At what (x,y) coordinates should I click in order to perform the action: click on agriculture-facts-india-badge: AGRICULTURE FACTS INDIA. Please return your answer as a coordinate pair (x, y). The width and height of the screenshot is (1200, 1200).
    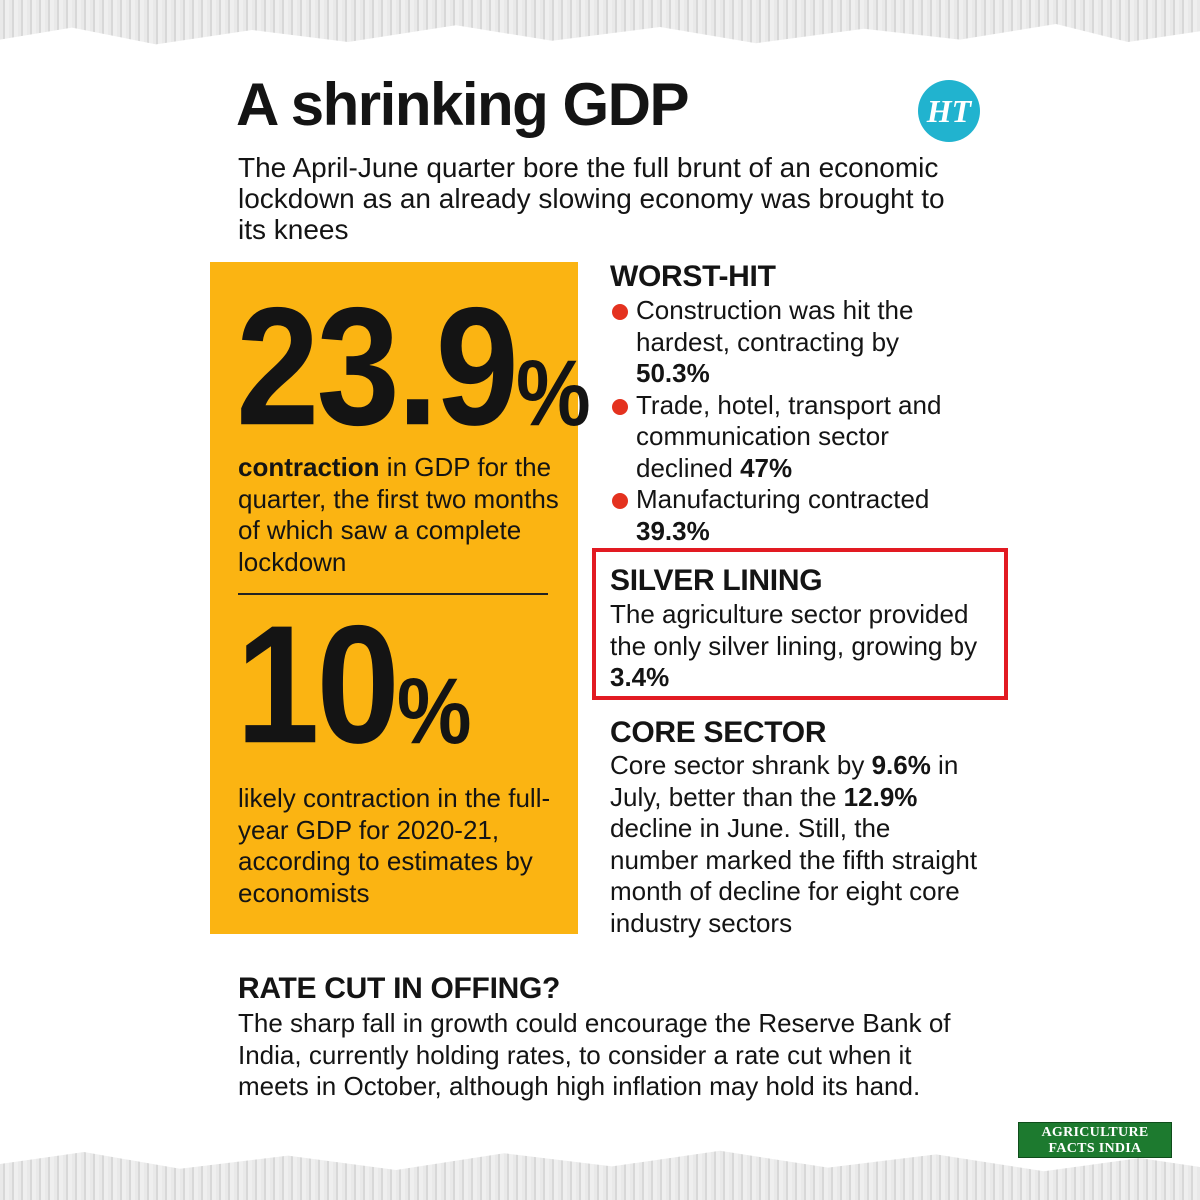
    Looking at the image, I should click on (1095, 1140).